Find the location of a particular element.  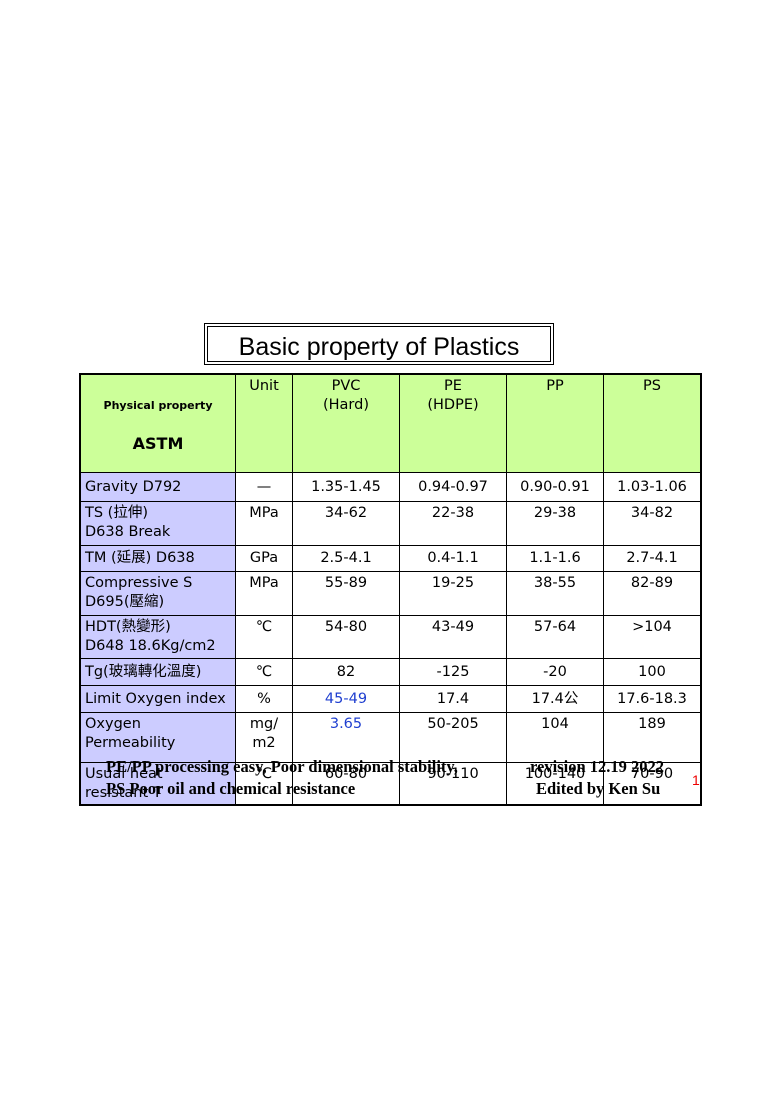

header-standard: ASTM is located at coordinates (158, 443).